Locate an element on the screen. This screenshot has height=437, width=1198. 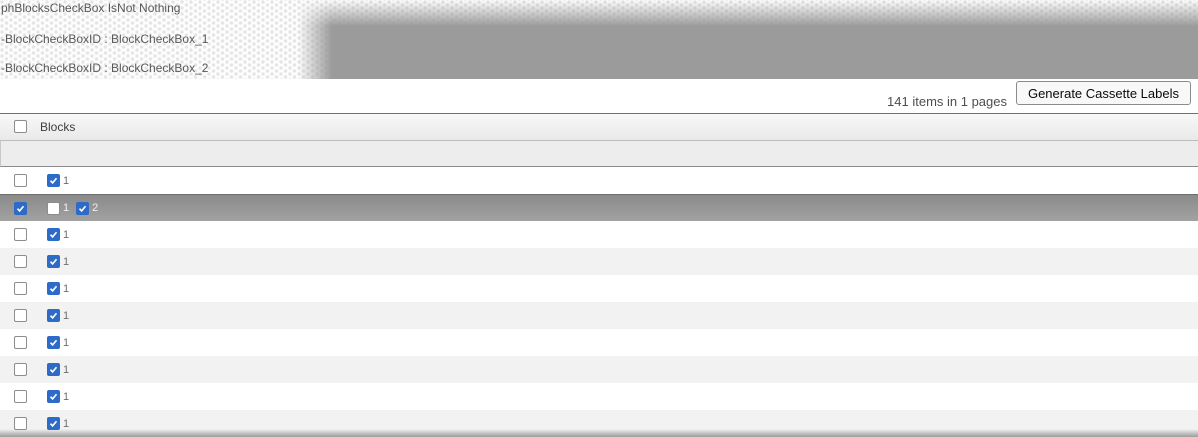
block-label: 2 is located at coordinates (95, 208).